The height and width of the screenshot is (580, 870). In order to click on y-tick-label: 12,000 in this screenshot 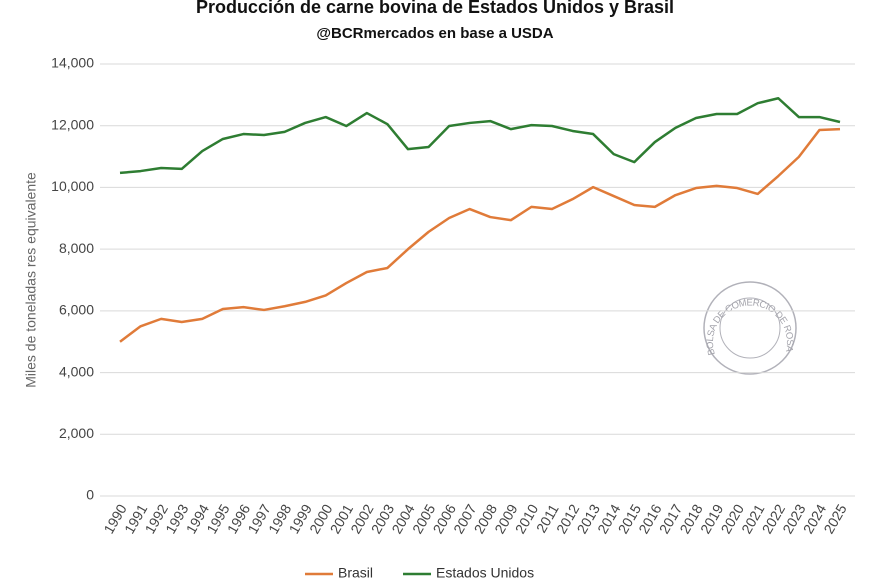, I will do `click(72, 124)`.